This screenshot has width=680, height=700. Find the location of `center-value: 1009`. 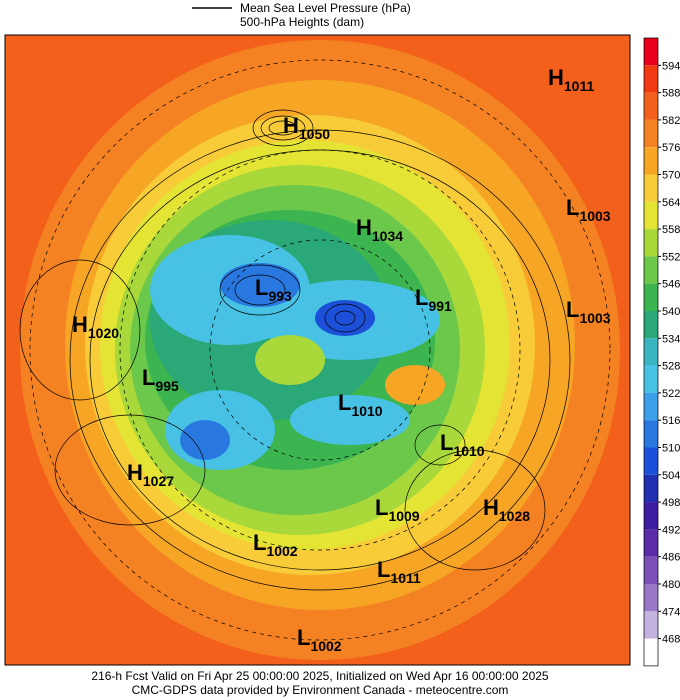

center-value: 1009 is located at coordinates (403, 516).